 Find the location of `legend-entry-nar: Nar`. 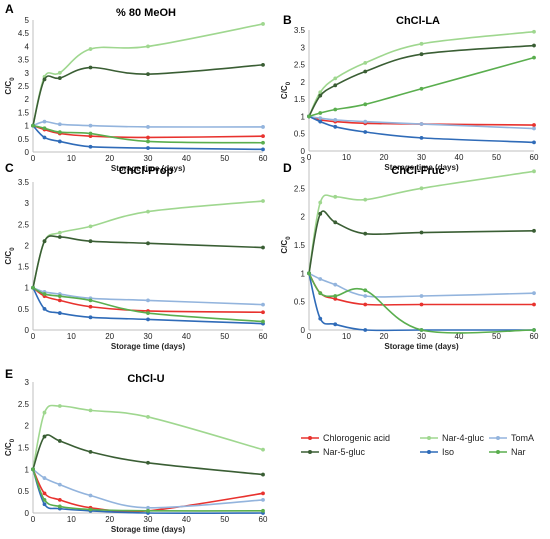

legend-entry-nar: Nar is located at coordinates (507, 452).